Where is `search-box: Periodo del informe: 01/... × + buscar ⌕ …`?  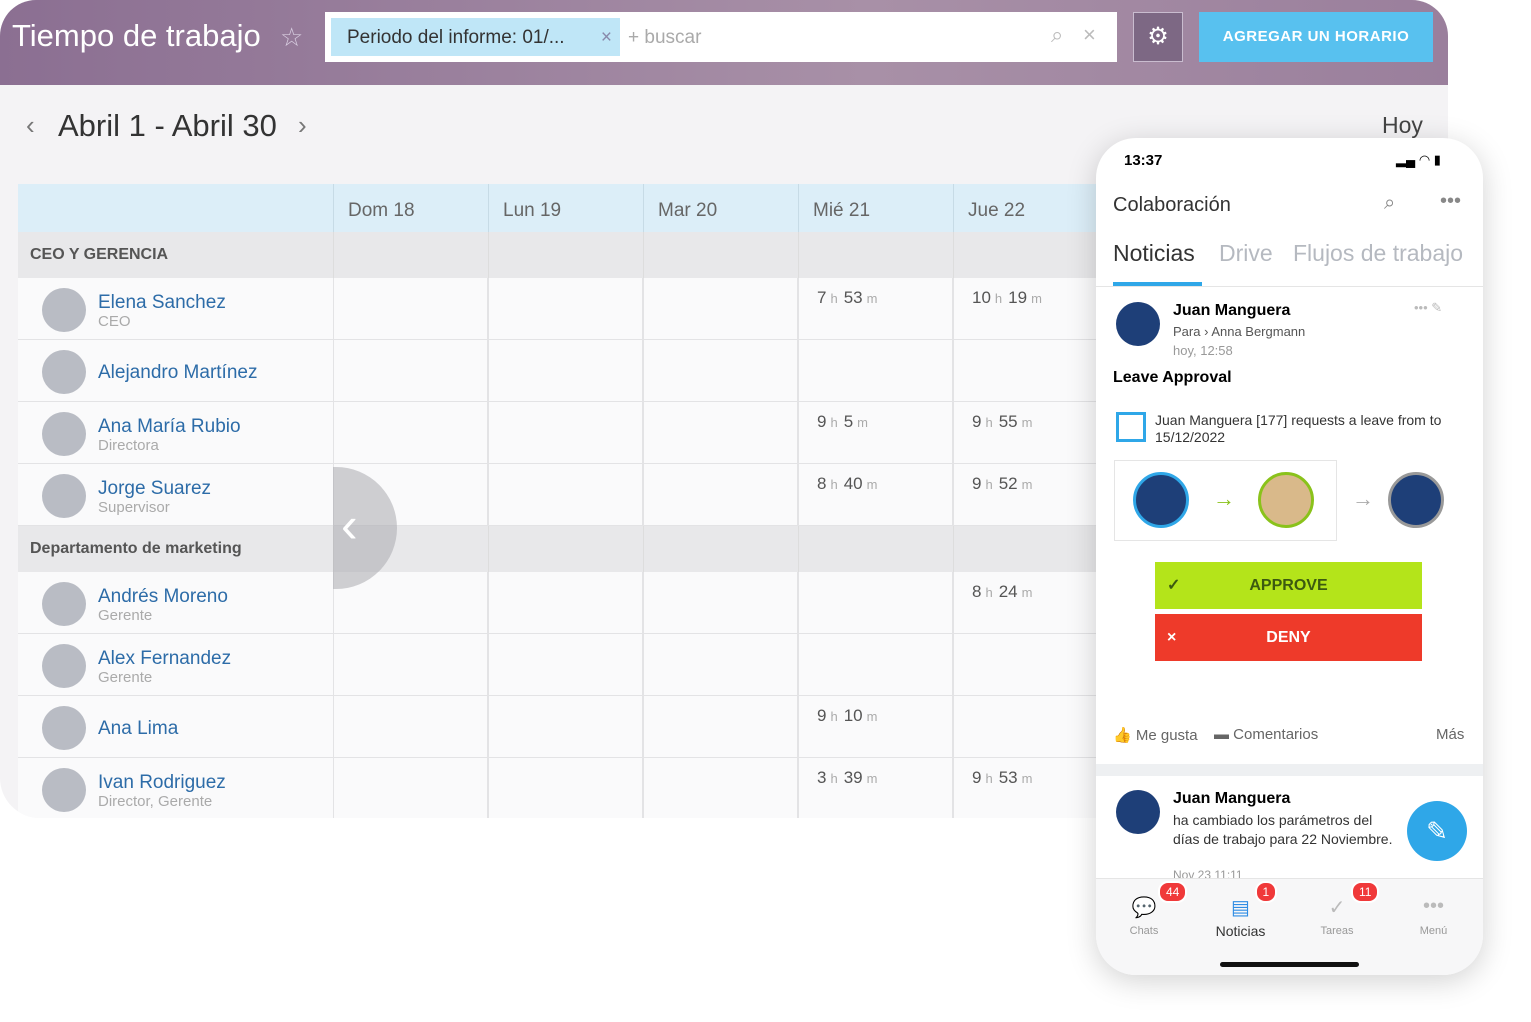
search-box: Periodo del informe: 01/... × + buscar ⌕ … is located at coordinates (721, 37).